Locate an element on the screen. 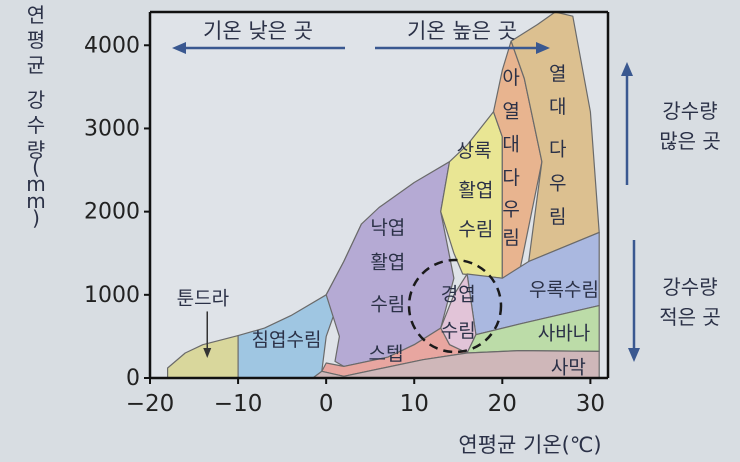  region-label-15: 대 is located at coordinates (557, 107).